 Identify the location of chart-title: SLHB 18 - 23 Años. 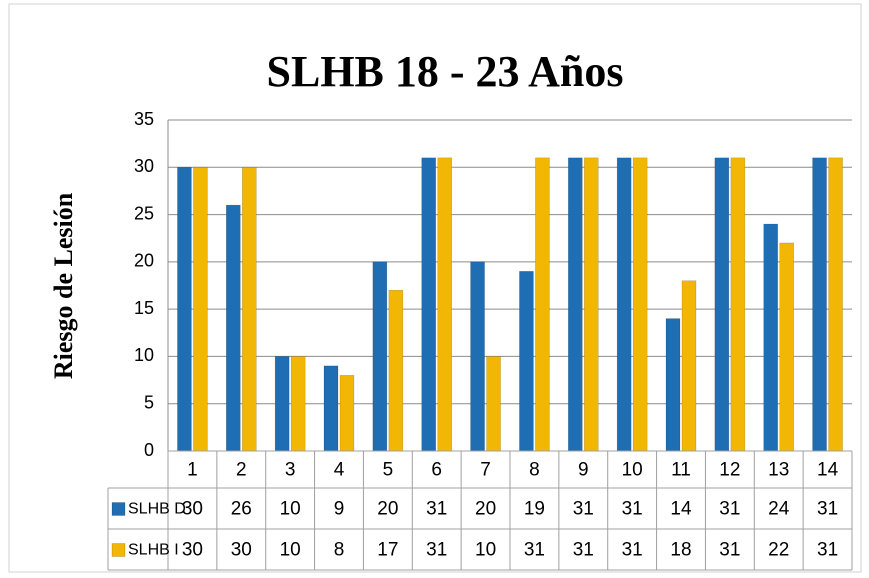
(445, 71).